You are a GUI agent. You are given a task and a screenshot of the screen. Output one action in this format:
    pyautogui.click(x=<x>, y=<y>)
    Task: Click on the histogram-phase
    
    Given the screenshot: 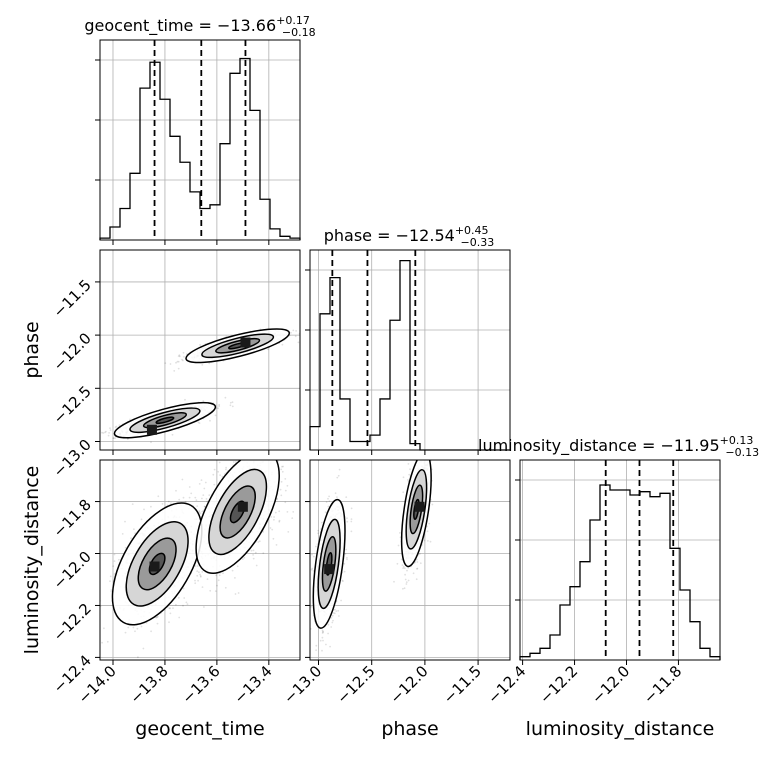 What is the action you would take?
    pyautogui.click(x=409, y=355)
    